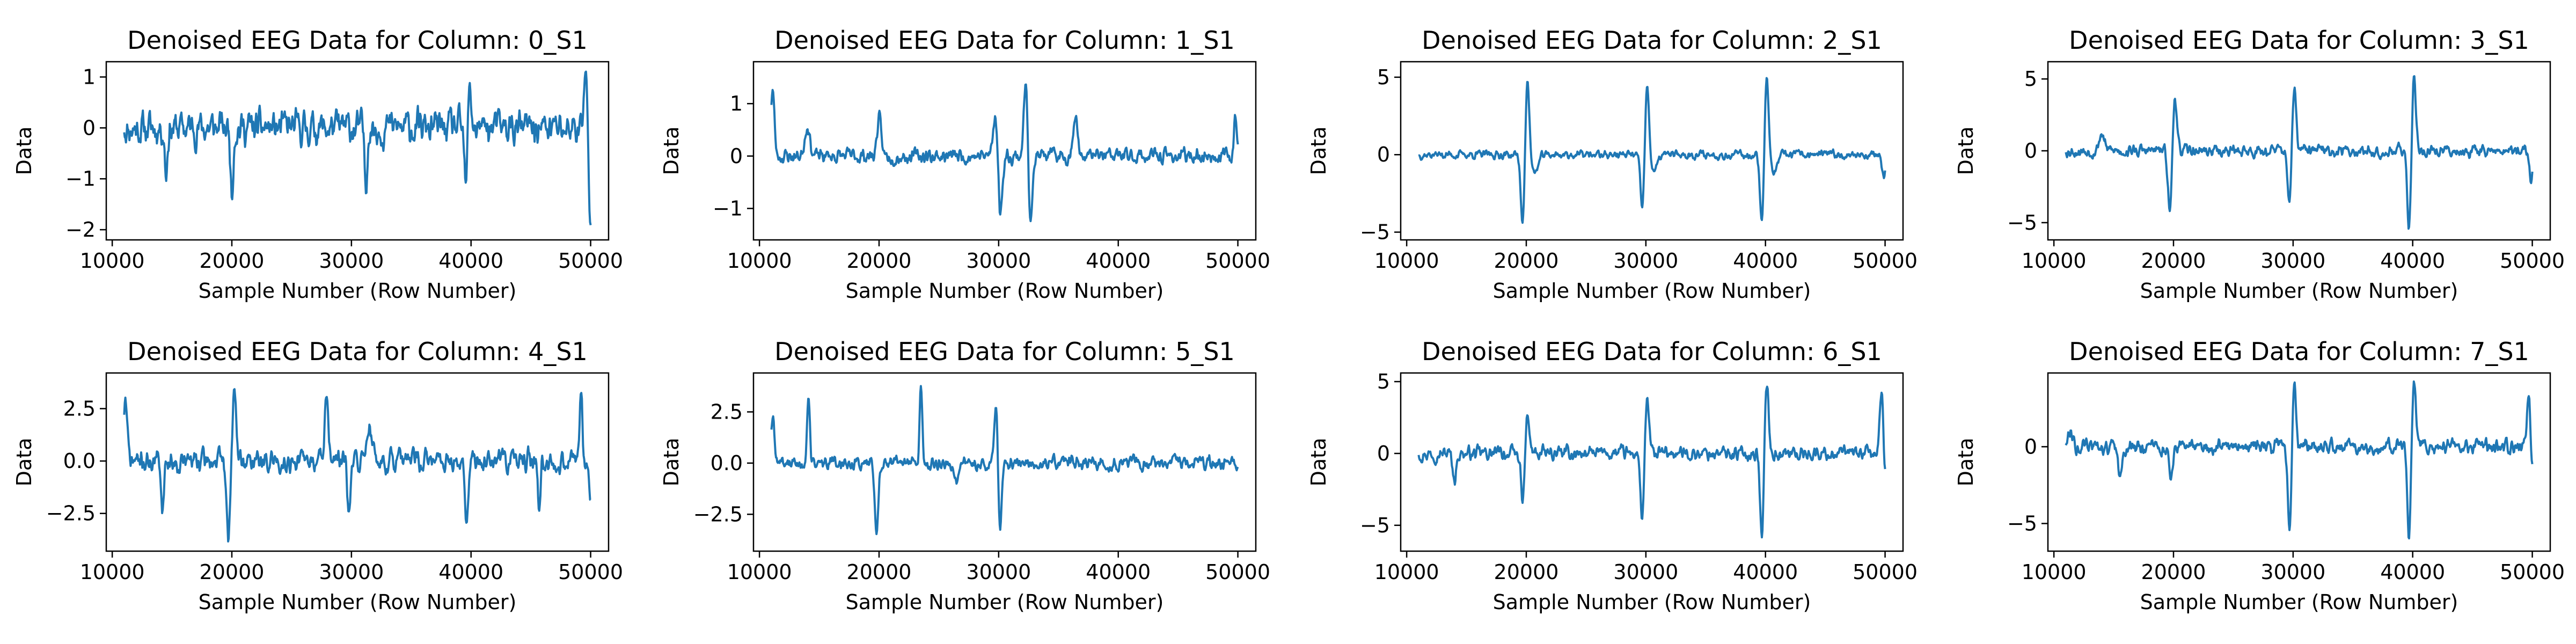 This screenshot has height=644, width=2576. What do you see at coordinates (2299, 351) in the screenshot?
I see `subplot-title: Denoised EEG Data for Column: 7_S1` at bounding box center [2299, 351].